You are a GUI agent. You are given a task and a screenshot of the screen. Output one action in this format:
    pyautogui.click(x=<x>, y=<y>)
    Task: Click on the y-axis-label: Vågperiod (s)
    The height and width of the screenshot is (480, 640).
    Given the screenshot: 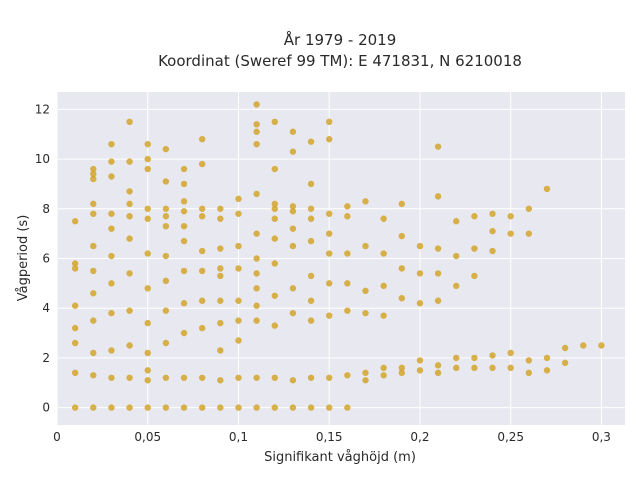 What is the action you would take?
    pyautogui.click(x=23, y=258)
    